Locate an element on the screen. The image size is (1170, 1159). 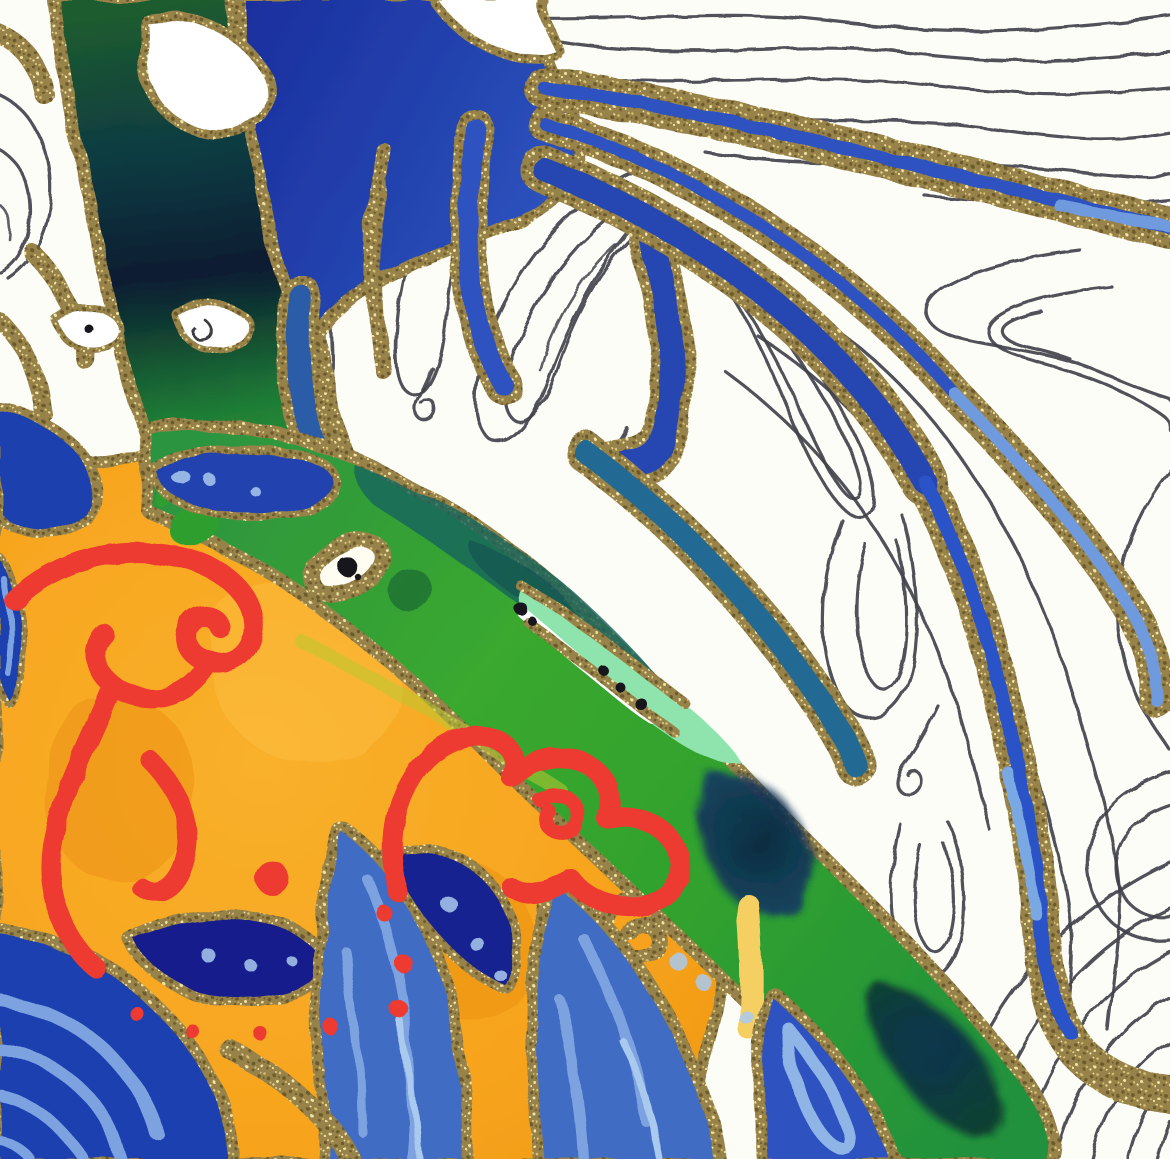
gold-band is located at coordinates (291, 1100).